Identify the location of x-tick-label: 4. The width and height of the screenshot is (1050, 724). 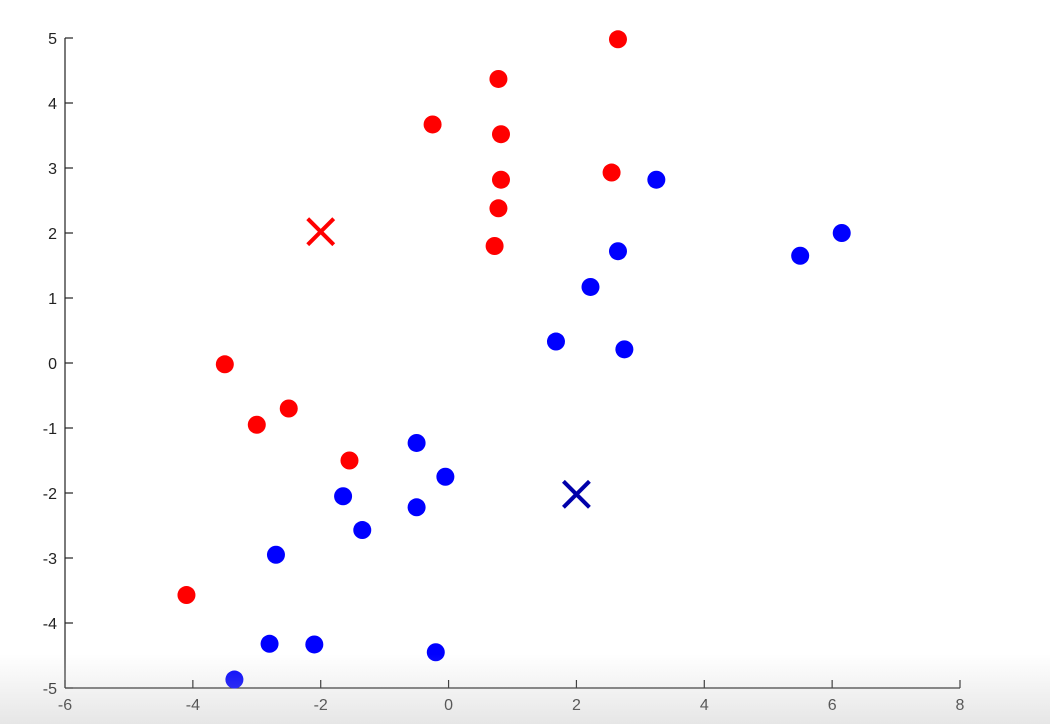
(704, 705).